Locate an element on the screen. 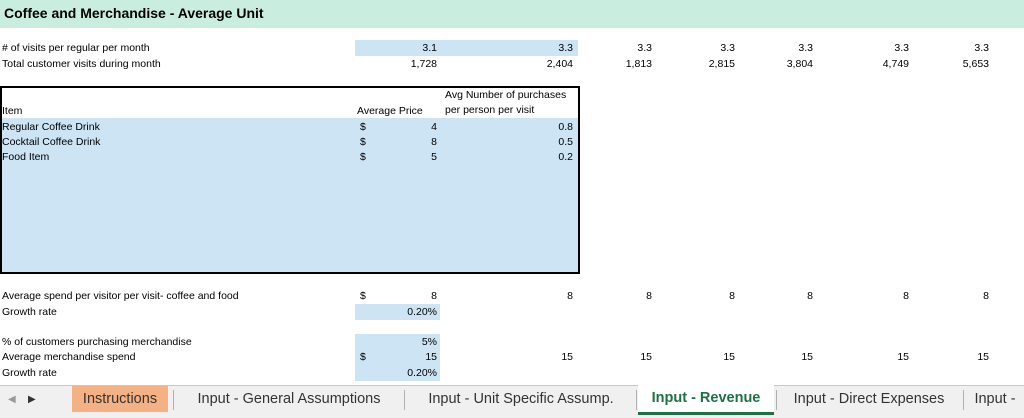  cell-value: 5% is located at coordinates (429, 342).